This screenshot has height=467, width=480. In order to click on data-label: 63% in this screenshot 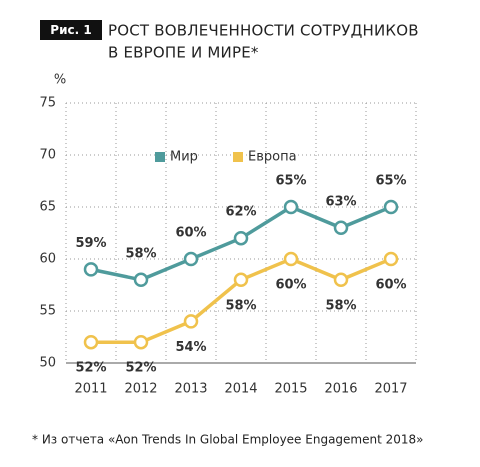, I will do `click(340, 201)`.